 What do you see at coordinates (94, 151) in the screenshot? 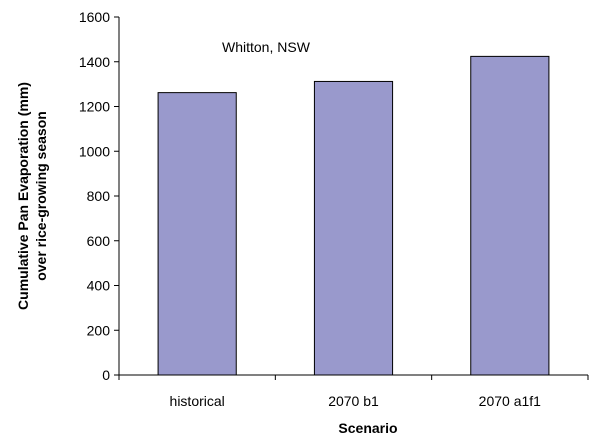
I see `y-tick-label: 1000` at bounding box center [94, 151].